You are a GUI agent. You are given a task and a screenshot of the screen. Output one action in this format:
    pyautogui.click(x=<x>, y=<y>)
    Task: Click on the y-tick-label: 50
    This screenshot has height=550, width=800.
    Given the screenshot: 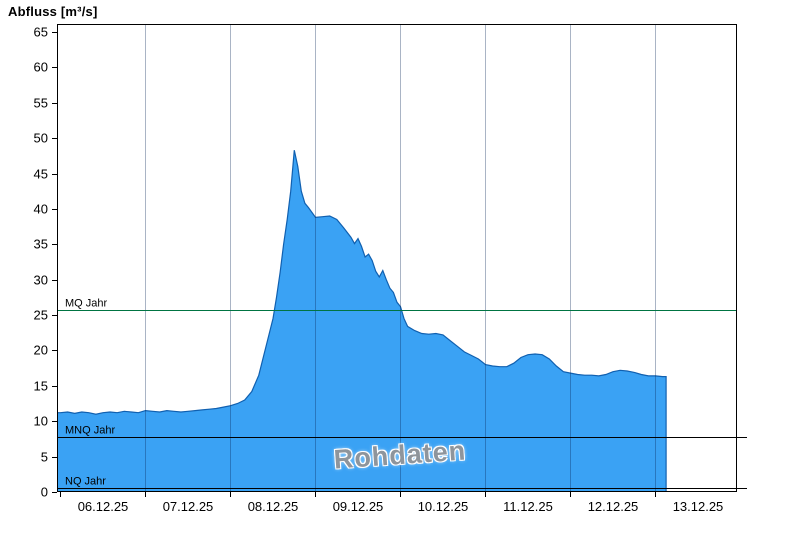 What is the action you would take?
    pyautogui.click(x=41, y=138)
    